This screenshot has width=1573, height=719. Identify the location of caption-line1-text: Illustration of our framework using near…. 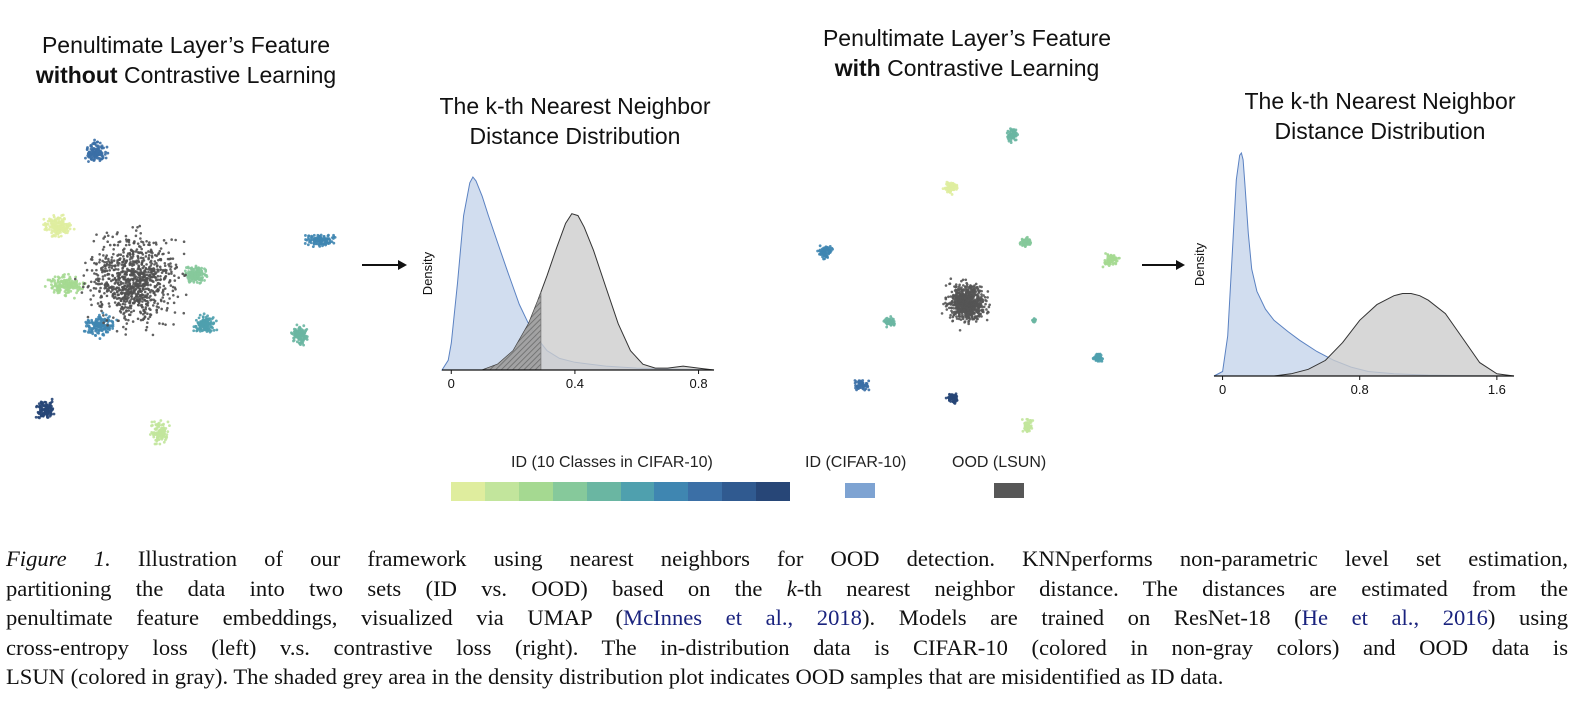
(839, 558).